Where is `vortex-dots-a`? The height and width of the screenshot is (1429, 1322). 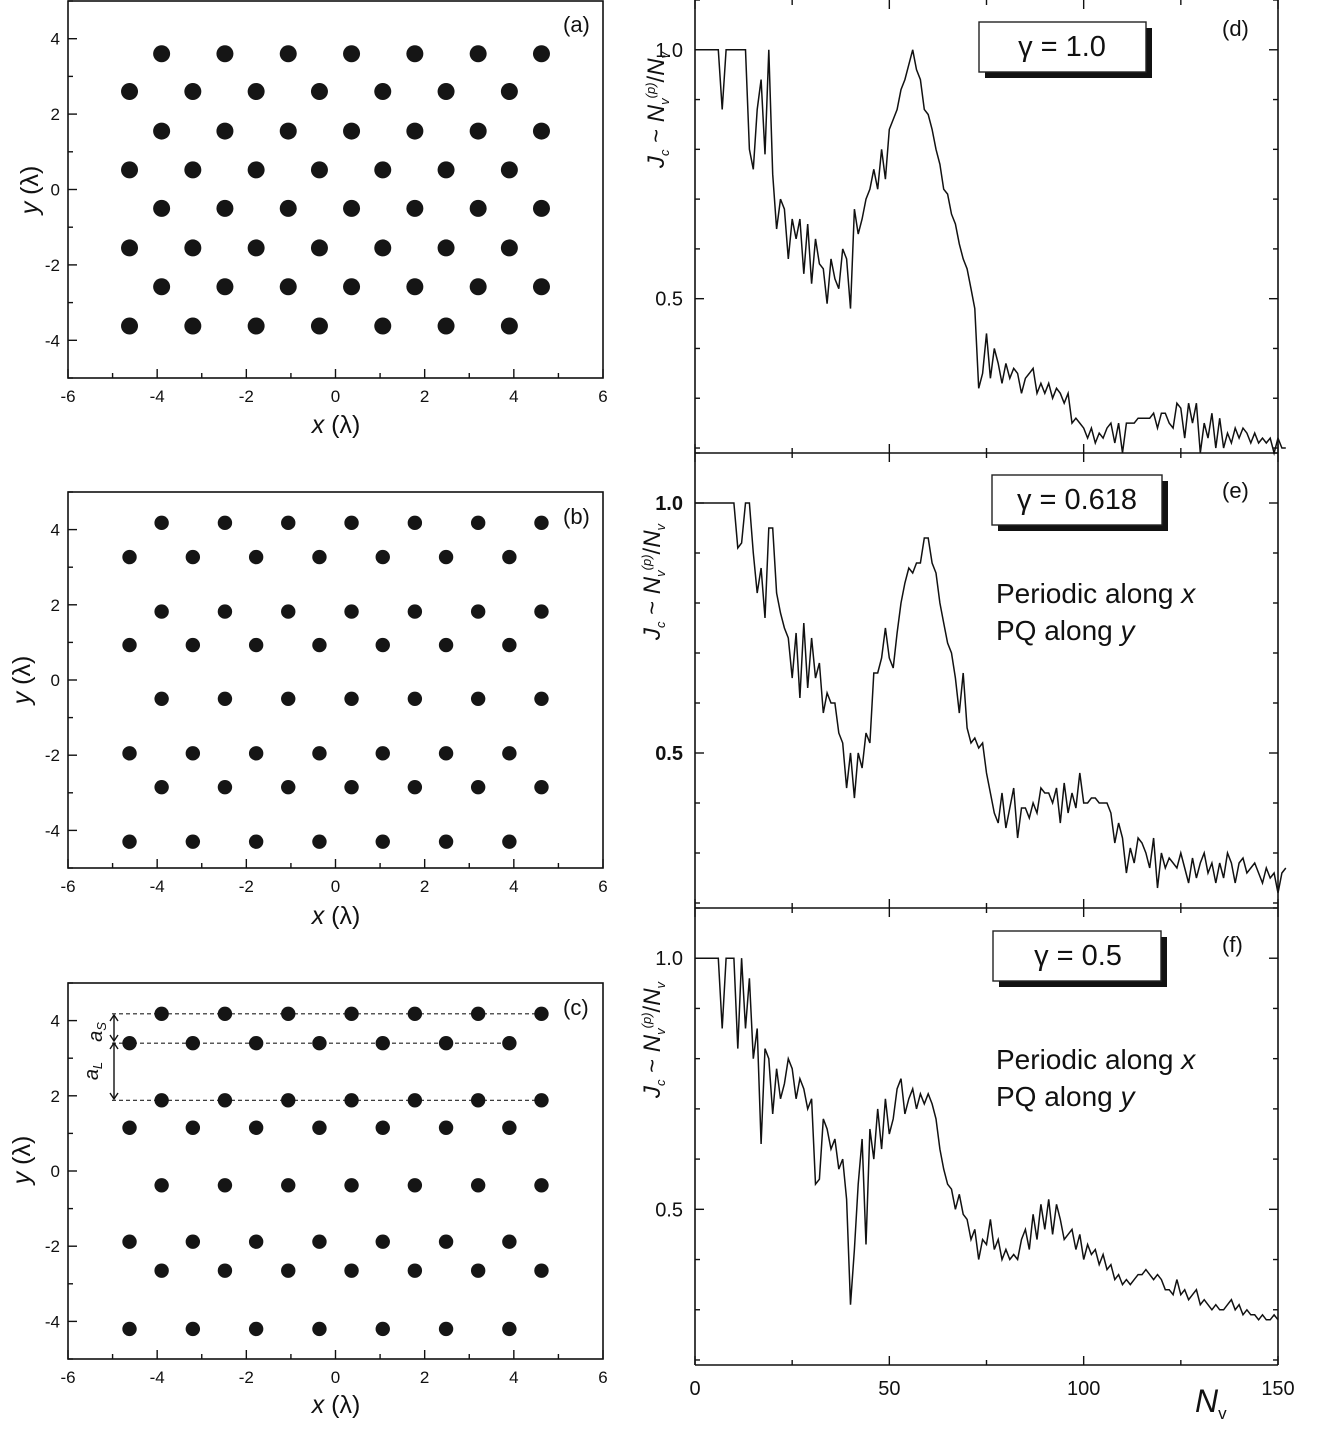
vortex-dots-a is located at coordinates (335, 190).